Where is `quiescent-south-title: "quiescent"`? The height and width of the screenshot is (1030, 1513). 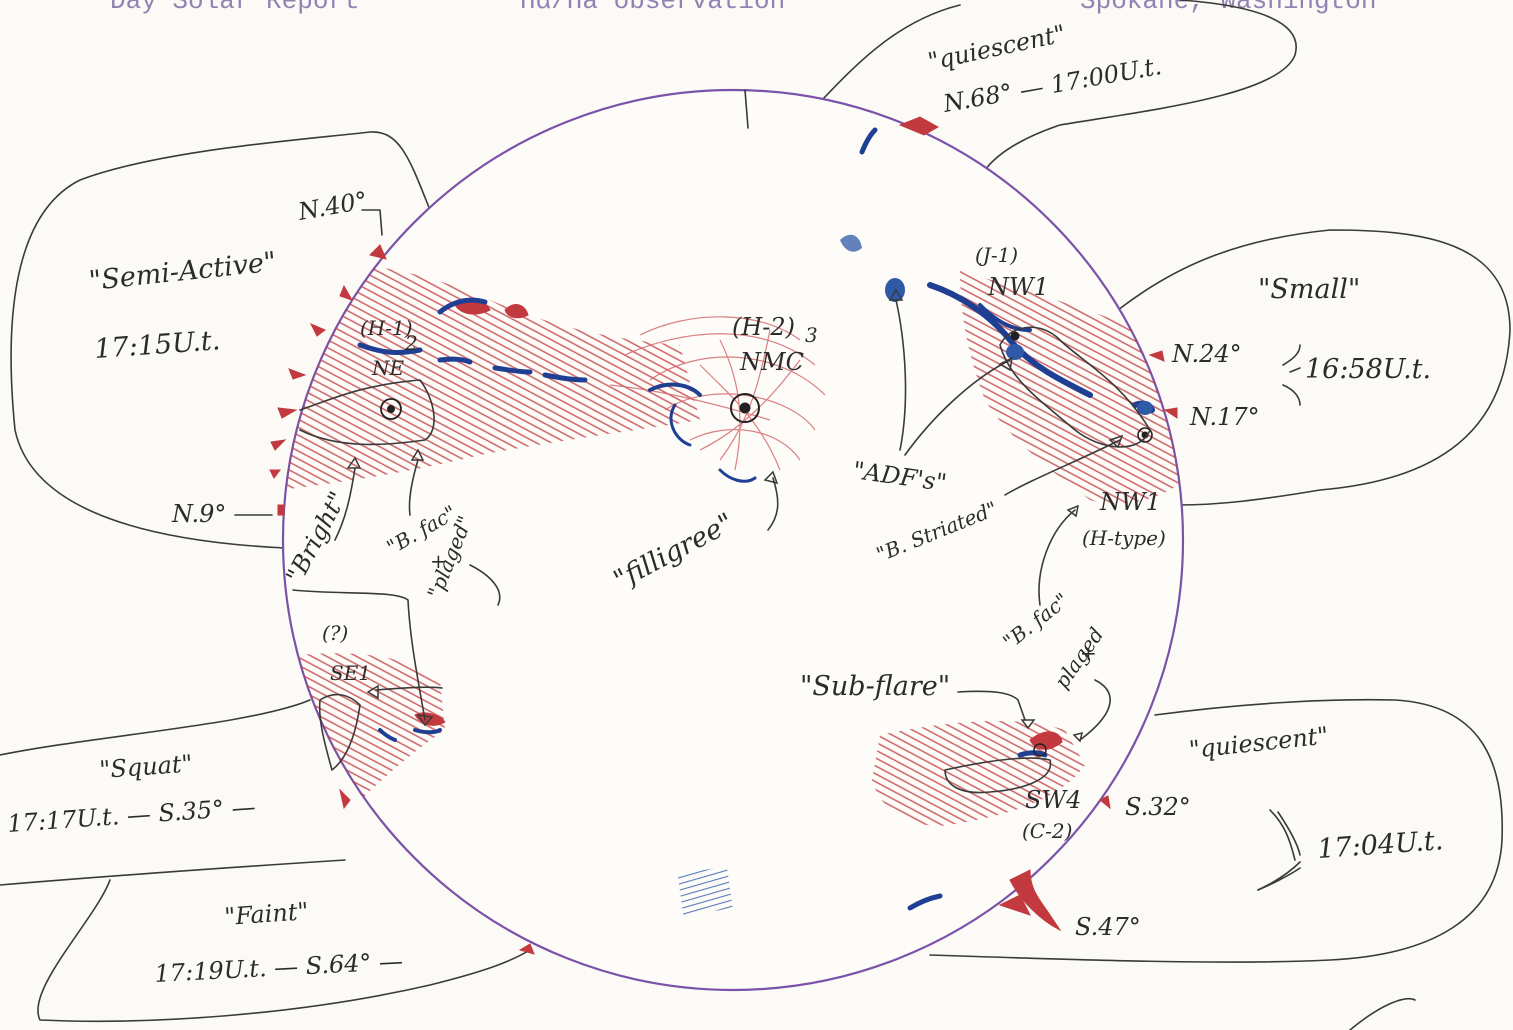 quiescent-south-title: "quiescent" is located at coordinates (1259, 743).